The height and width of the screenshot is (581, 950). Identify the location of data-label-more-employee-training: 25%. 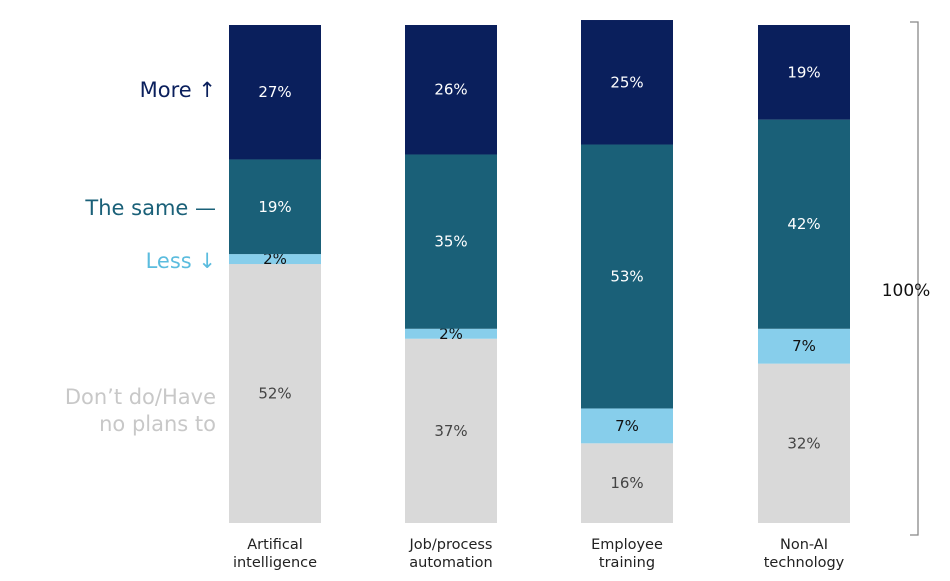
(626, 82).